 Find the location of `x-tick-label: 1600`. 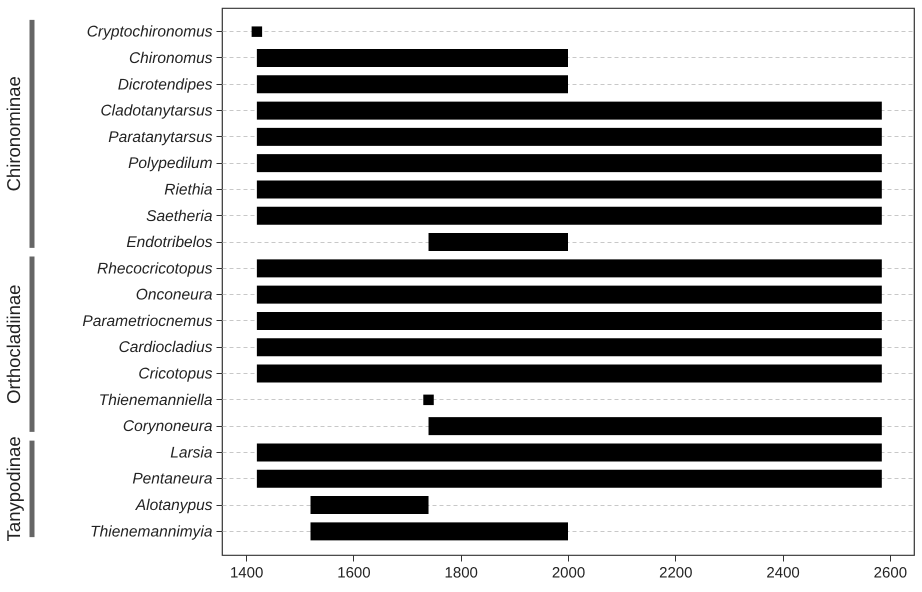

x-tick-label: 1600 is located at coordinates (354, 573).